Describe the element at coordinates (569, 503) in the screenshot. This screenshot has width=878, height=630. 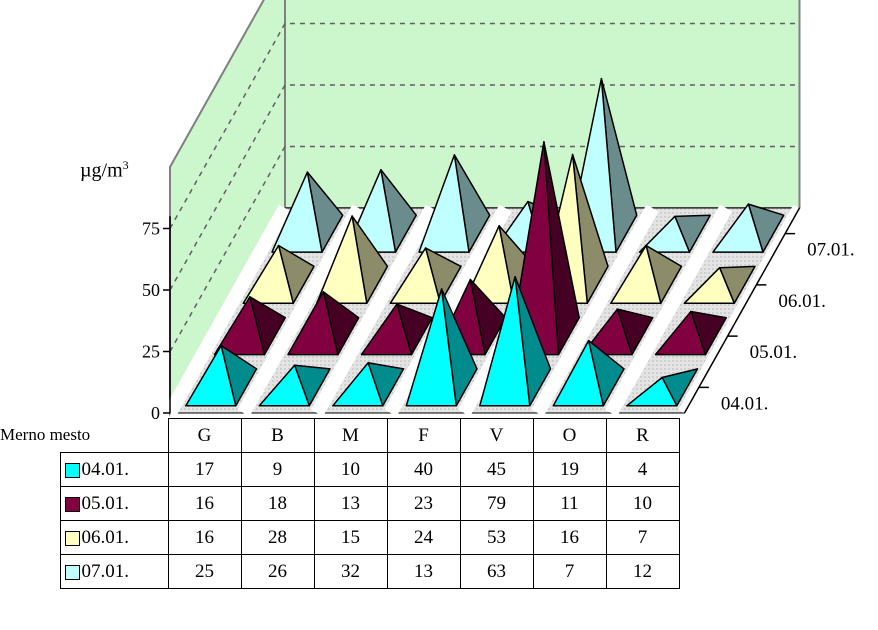
I see `table-cell: 11` at that location.